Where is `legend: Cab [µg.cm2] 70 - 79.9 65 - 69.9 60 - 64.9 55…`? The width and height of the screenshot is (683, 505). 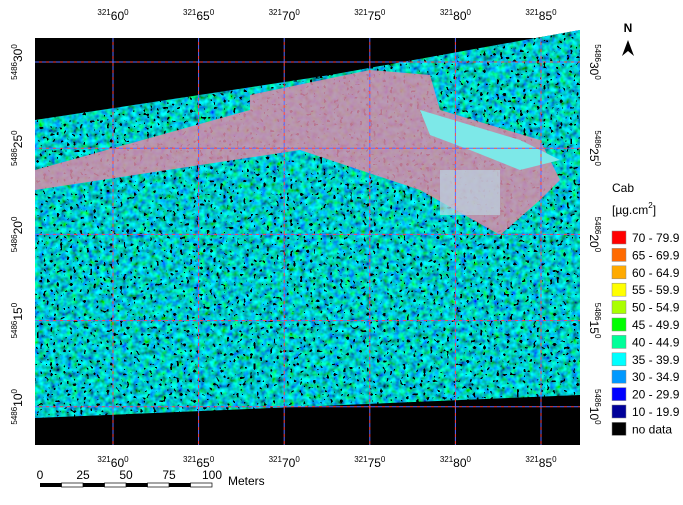 legend: Cab [µg.cm2] 70 - 79.9 65 - 69.9 60 - 64.9 55… is located at coordinates (645, 308).